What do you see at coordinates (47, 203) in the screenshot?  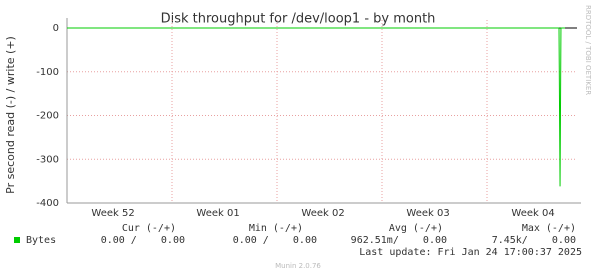 I see `y-tick-label: -400` at bounding box center [47, 203].